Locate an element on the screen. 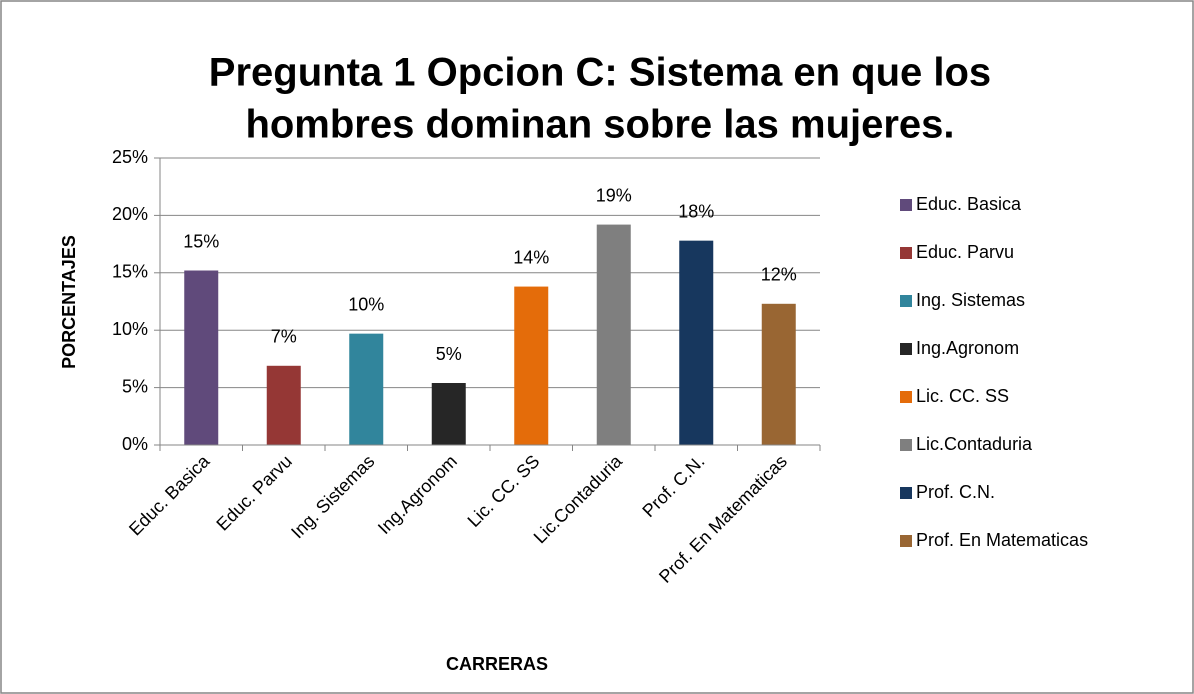  y-tick-label: 10% is located at coordinates (130, 329).